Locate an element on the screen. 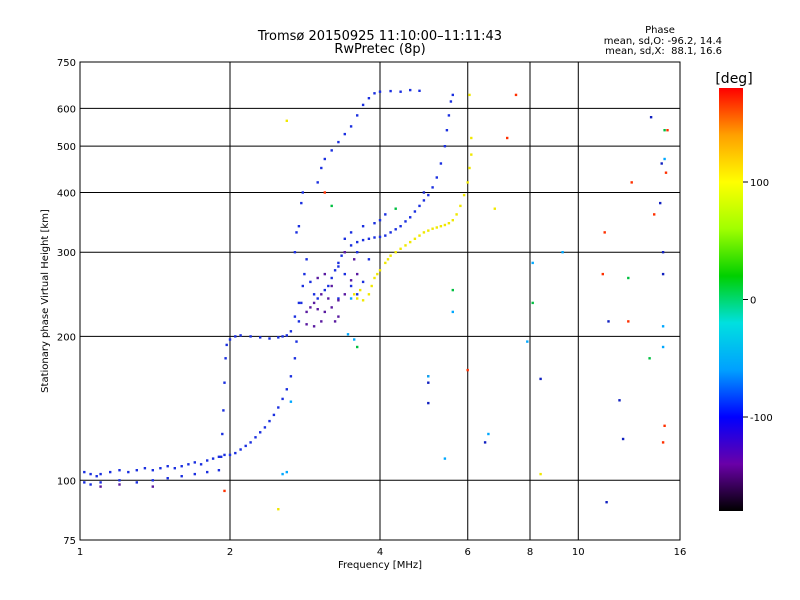  y-axis-label: Stationary phase Virtual Height [km] is located at coordinates (45, 301).